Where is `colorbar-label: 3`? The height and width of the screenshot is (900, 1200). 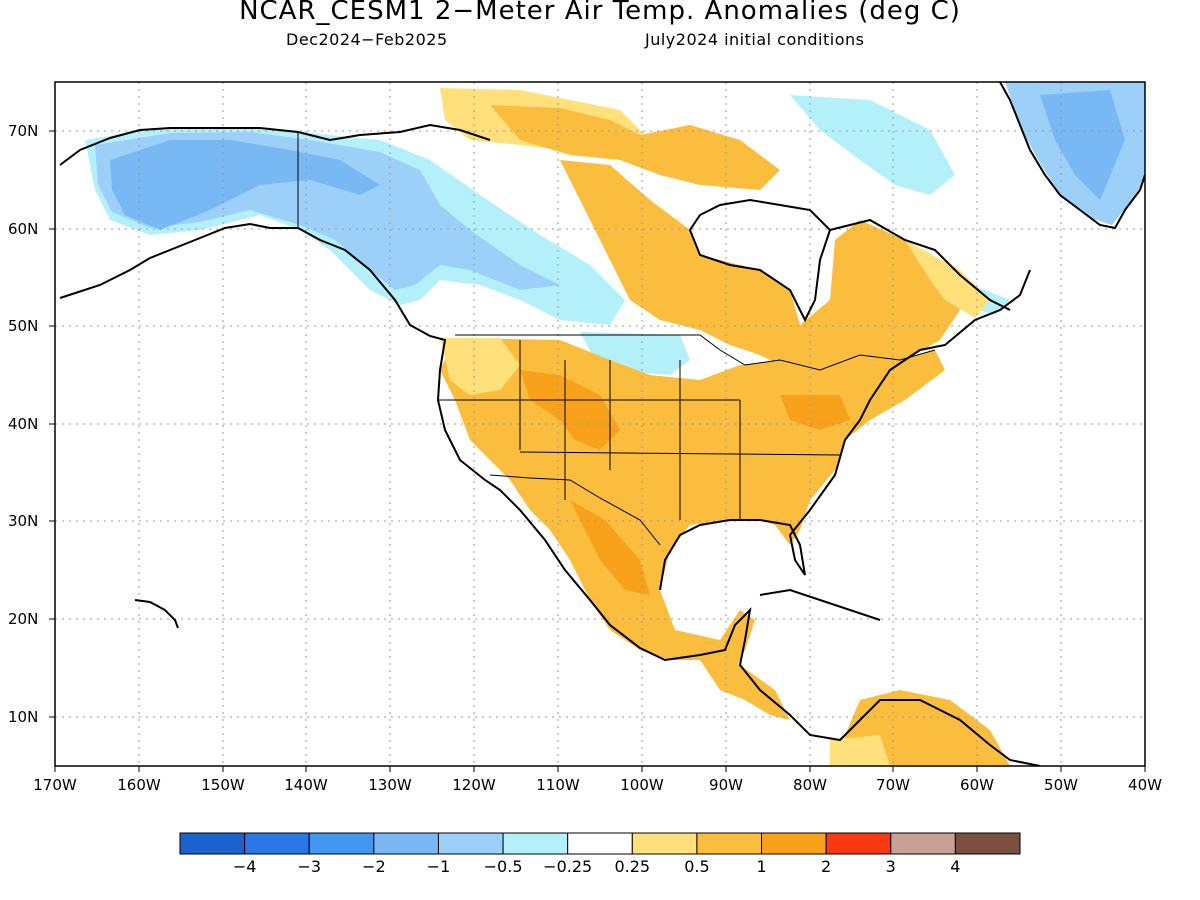 colorbar-label: 3 is located at coordinates (891, 866).